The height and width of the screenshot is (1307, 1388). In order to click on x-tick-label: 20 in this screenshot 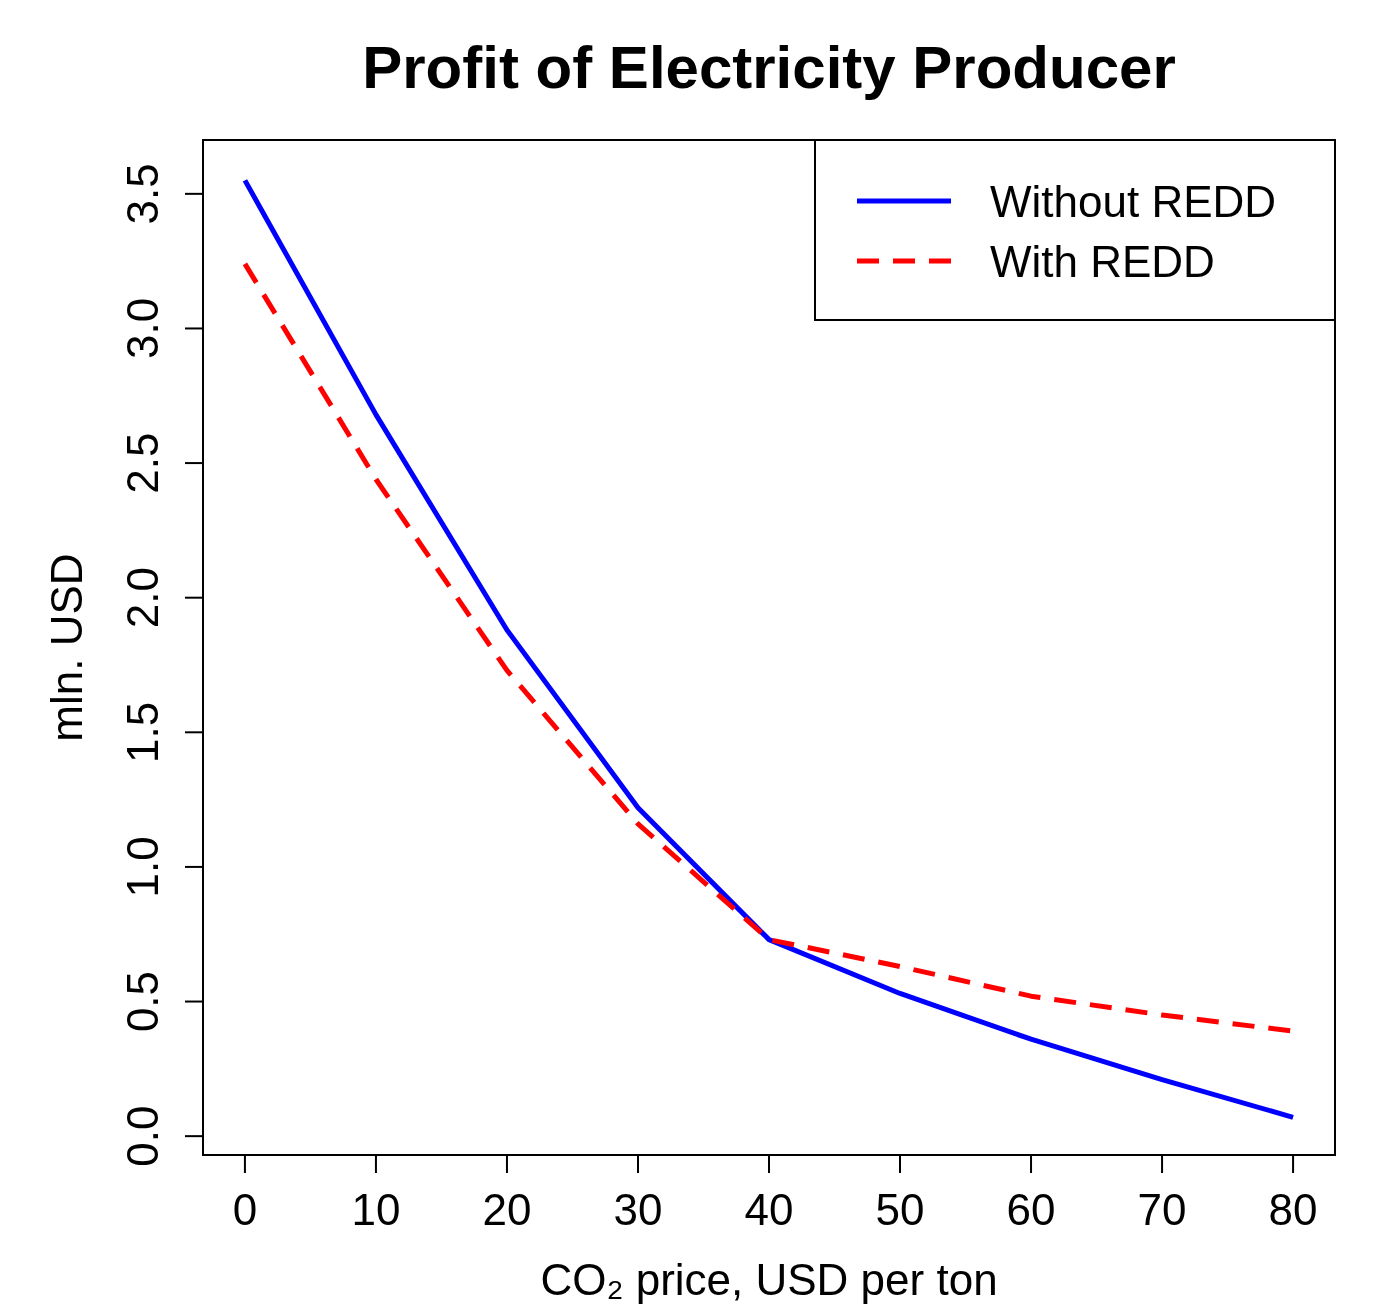, I will do `click(507, 1209)`.